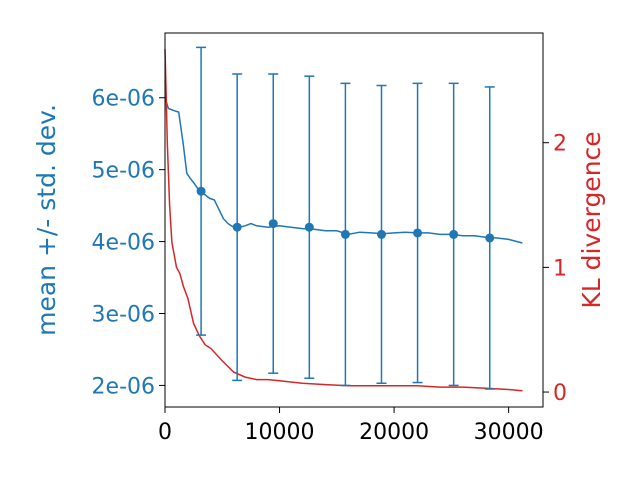 This screenshot has height=480, width=640. Describe the element at coordinates (560, 144) in the screenshot. I see `y-right-tick-label: 2` at that location.